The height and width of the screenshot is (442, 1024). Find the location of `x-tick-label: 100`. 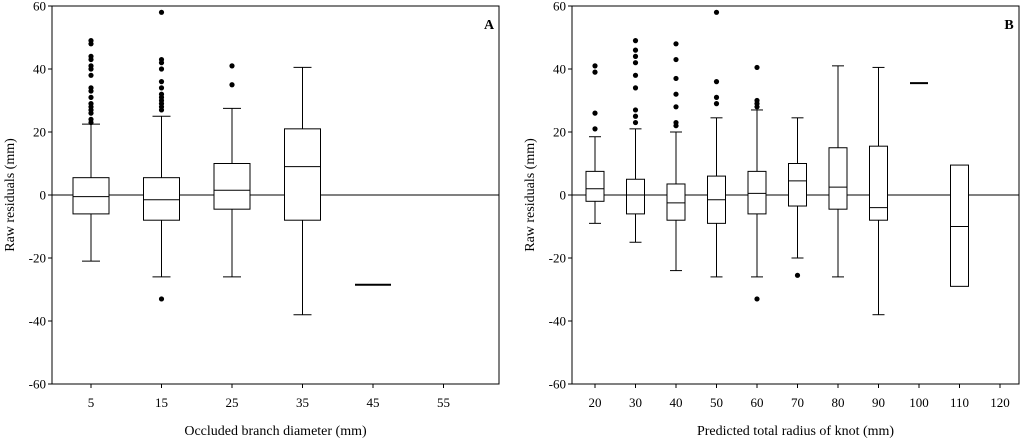

x-tick-label: 100 is located at coordinates (919, 402).